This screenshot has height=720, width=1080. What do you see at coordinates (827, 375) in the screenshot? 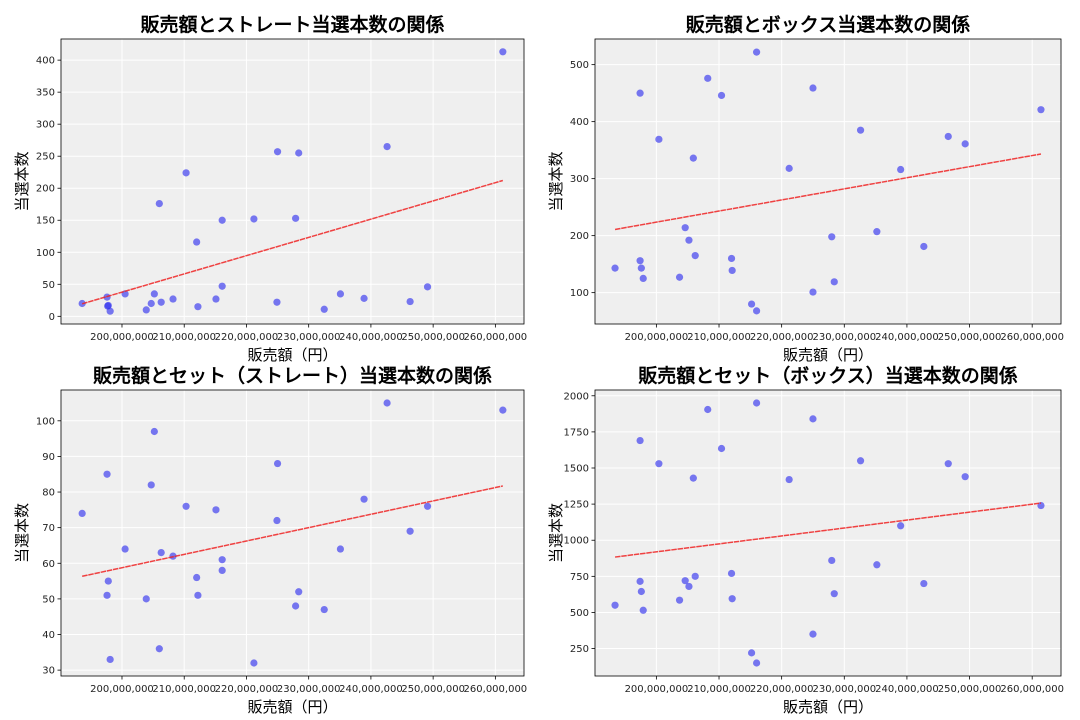
I see `chart-title: 販売額とセット（ボックス）当選本数の関係` at bounding box center [827, 375].